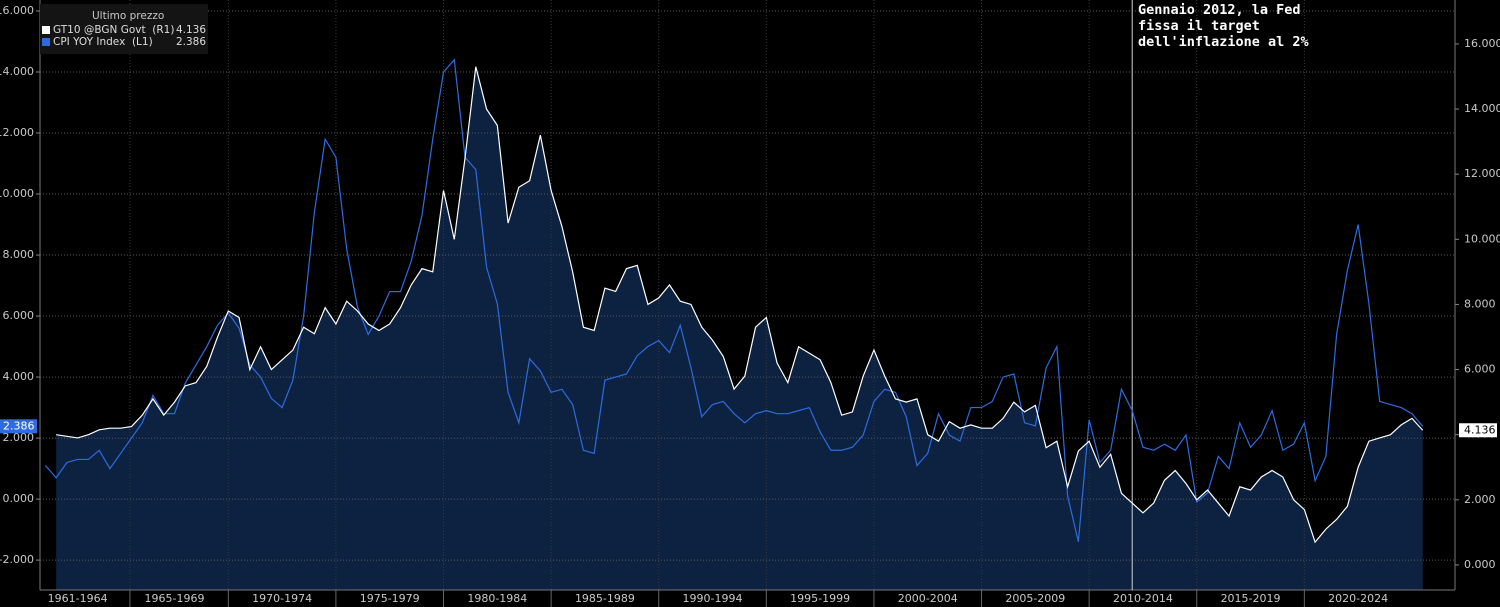  I want to click on y-tick-label: 6.000, so click(19, 315).